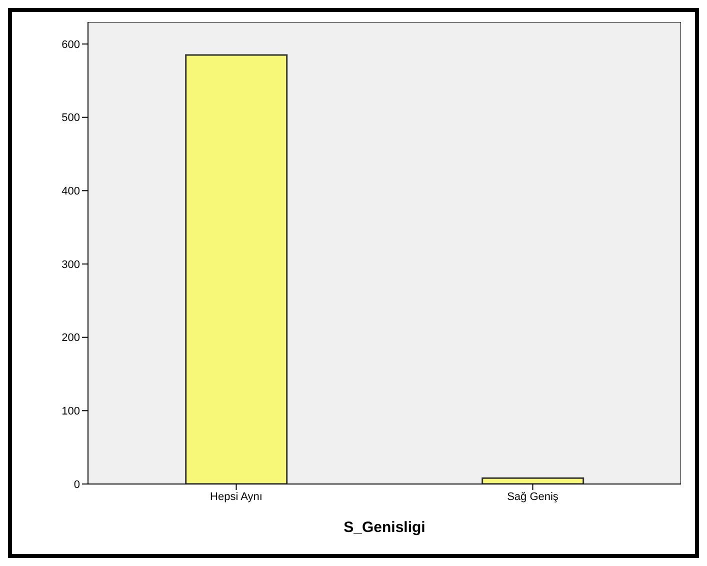 The width and height of the screenshot is (707, 566). Describe the element at coordinates (71, 192) in the screenshot. I see `y-tick-label: 400` at that location.